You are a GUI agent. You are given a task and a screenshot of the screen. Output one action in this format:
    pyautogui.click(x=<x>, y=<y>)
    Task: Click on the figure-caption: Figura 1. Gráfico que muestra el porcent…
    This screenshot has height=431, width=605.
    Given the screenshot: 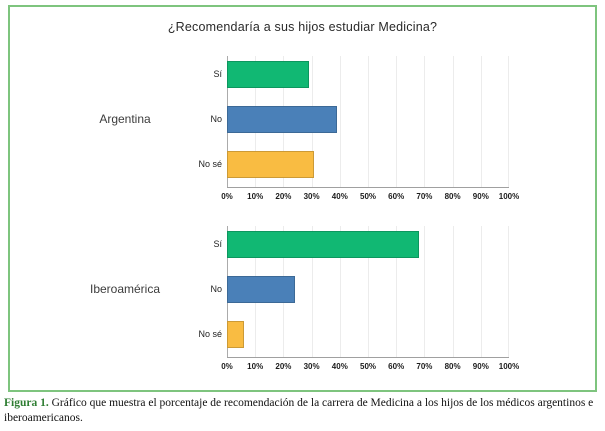 What is the action you would take?
    pyautogui.click(x=302, y=410)
    